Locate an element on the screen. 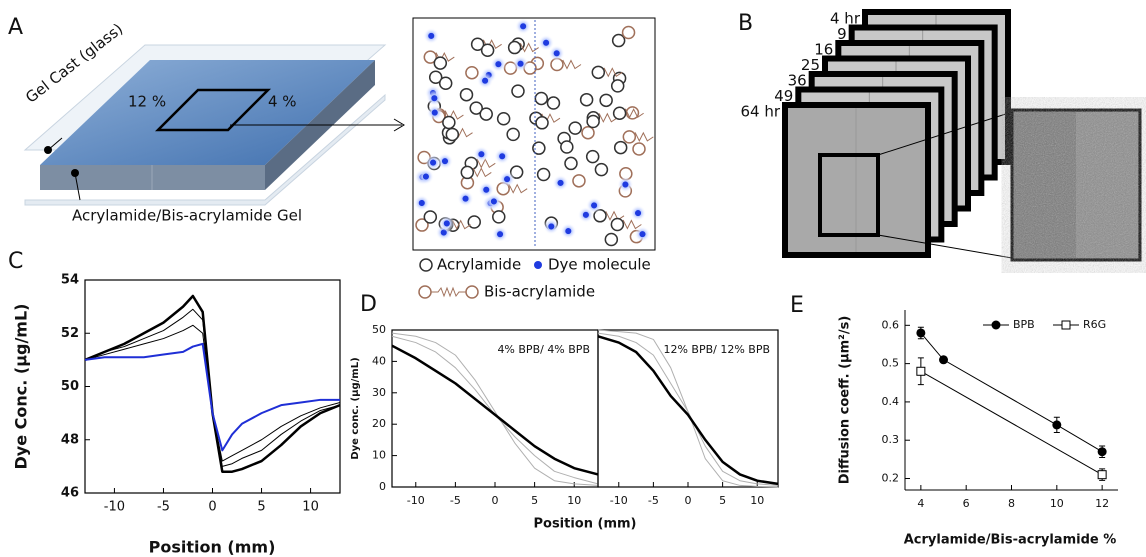 The height and width of the screenshot is (557, 1146). y-tick-label: 20 is located at coordinates (379, 423).